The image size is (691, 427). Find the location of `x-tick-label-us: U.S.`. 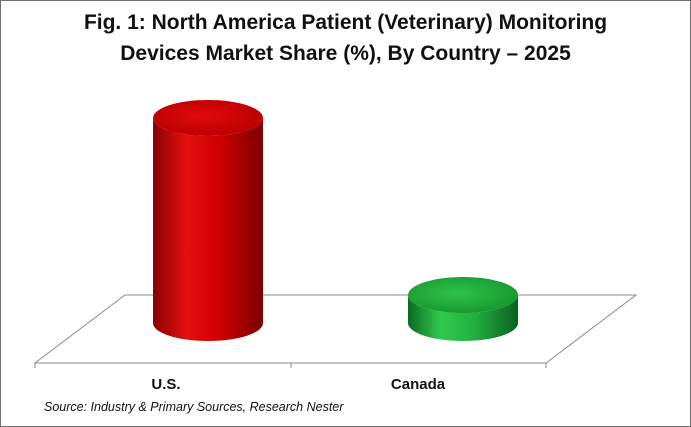

x-tick-label-us: U.S. is located at coordinates (165, 384).